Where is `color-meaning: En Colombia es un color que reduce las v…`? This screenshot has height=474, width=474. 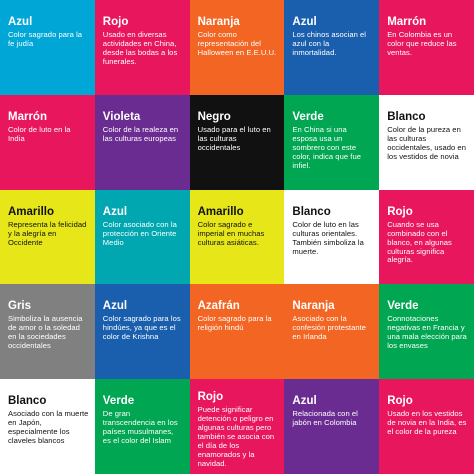 color-meaning: En Colombia es un color que reduce las v… is located at coordinates (422, 43).